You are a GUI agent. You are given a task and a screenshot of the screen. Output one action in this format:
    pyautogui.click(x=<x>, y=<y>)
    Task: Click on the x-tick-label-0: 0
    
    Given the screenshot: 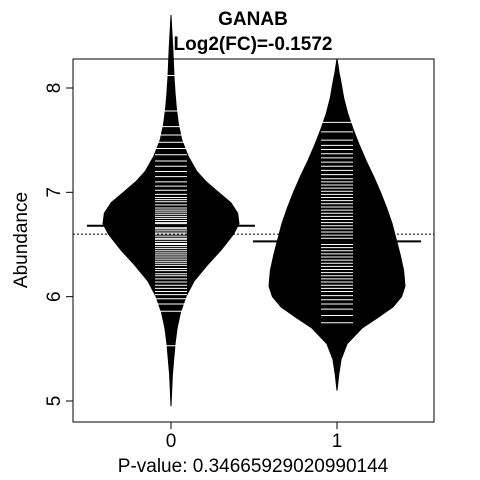 What is the action you would take?
    pyautogui.click(x=171, y=441)
    